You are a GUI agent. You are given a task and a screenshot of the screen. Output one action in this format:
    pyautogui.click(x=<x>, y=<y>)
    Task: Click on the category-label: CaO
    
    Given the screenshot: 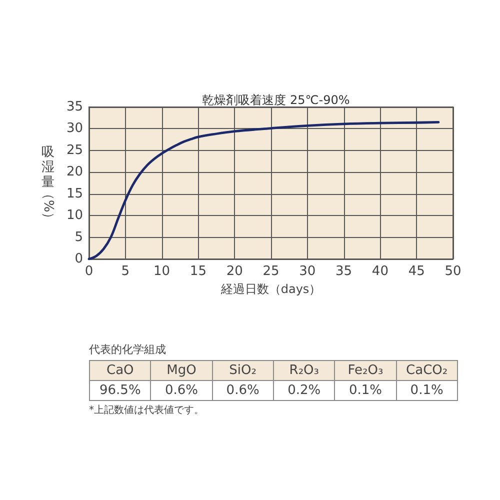 What is the action you would take?
    pyautogui.click(x=120, y=370)
    